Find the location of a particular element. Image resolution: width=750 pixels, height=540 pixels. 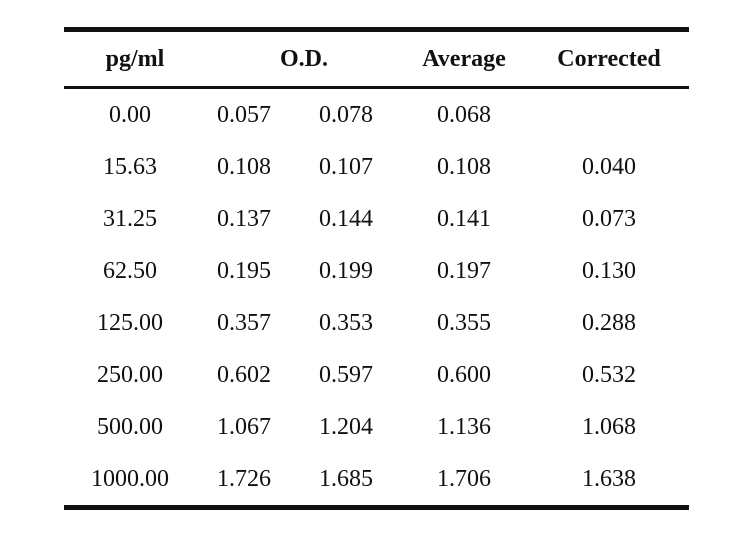

cell-average: 1.706 is located at coordinates (464, 478).